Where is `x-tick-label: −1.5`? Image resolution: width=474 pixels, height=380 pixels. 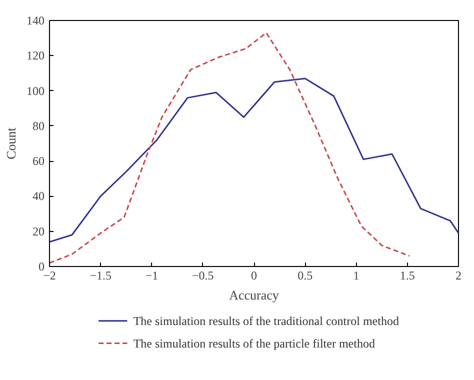
x-tick-label: −1.5 is located at coordinates (101, 275).